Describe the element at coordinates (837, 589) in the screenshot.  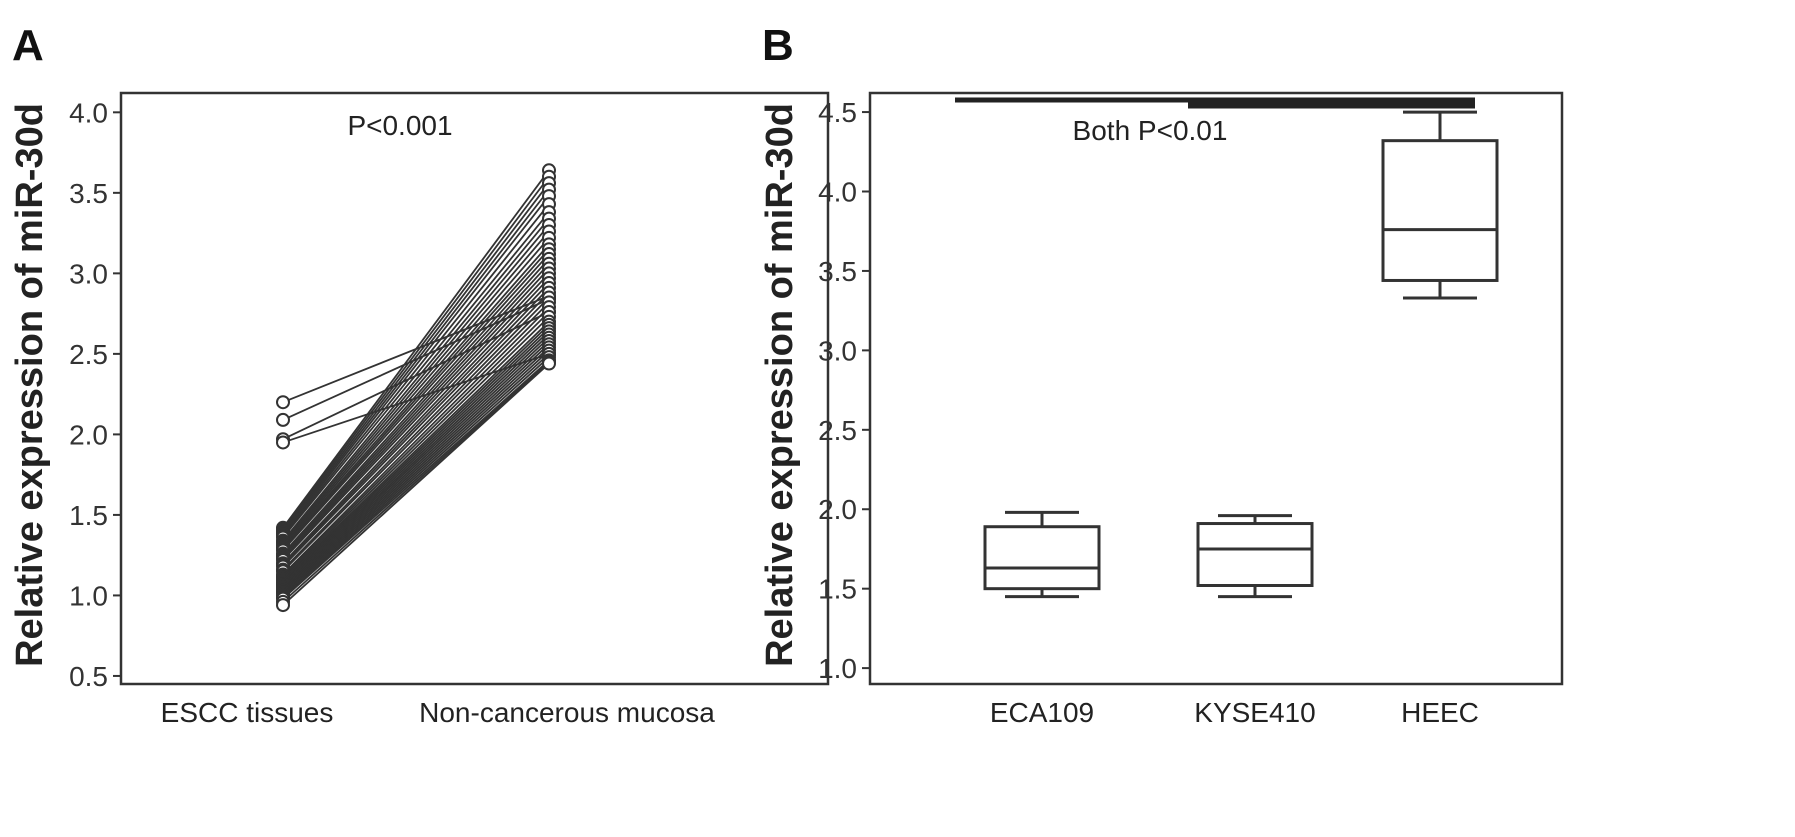
I see `panel-b-y-tick-label: 1.5` at that location.